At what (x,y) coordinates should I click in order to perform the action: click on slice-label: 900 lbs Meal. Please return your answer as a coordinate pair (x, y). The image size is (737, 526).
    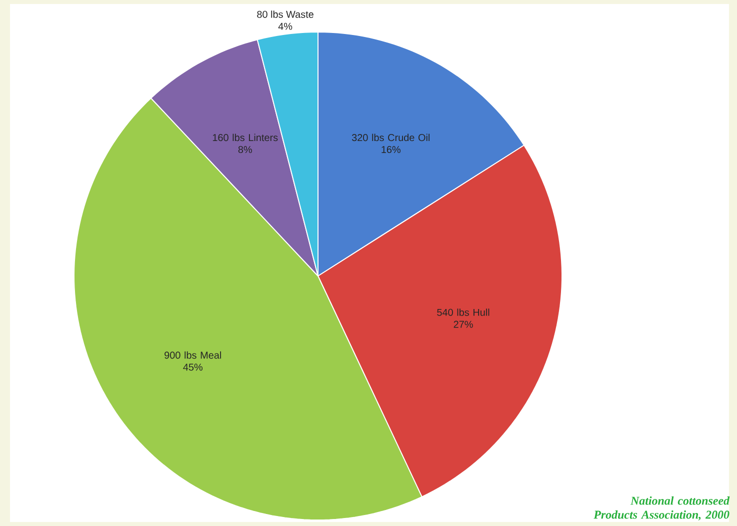
    Looking at the image, I should click on (192, 355).